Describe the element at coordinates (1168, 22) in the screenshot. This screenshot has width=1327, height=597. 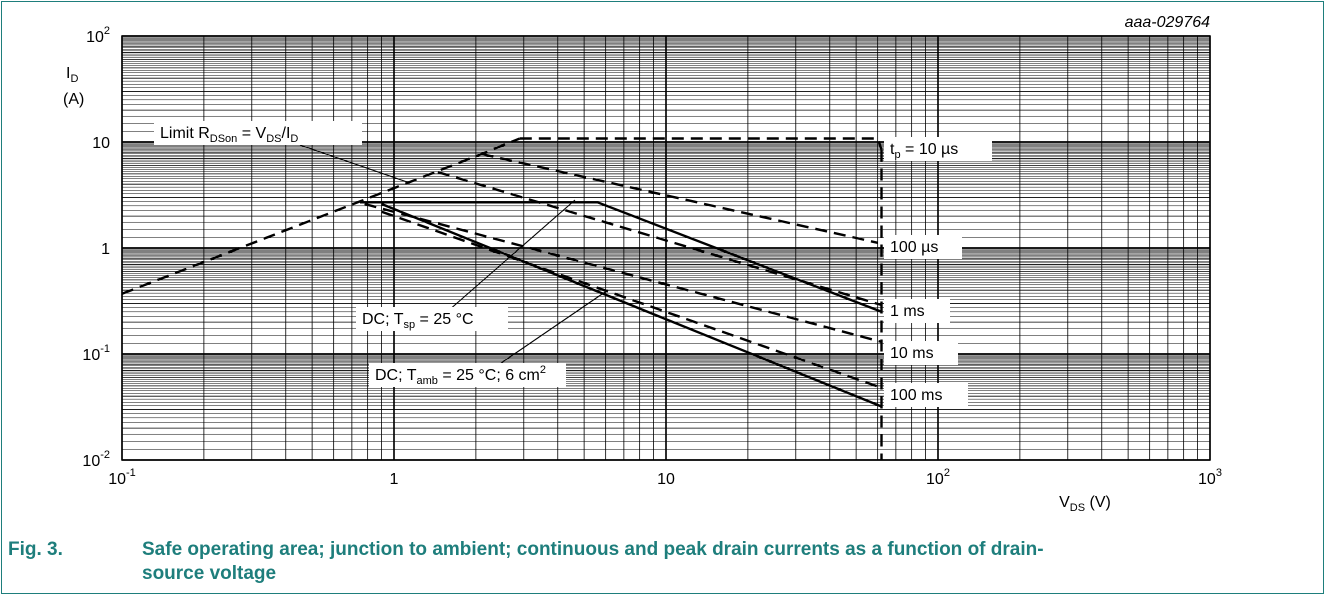
I see `figure-id-code: aaa-029764` at that location.